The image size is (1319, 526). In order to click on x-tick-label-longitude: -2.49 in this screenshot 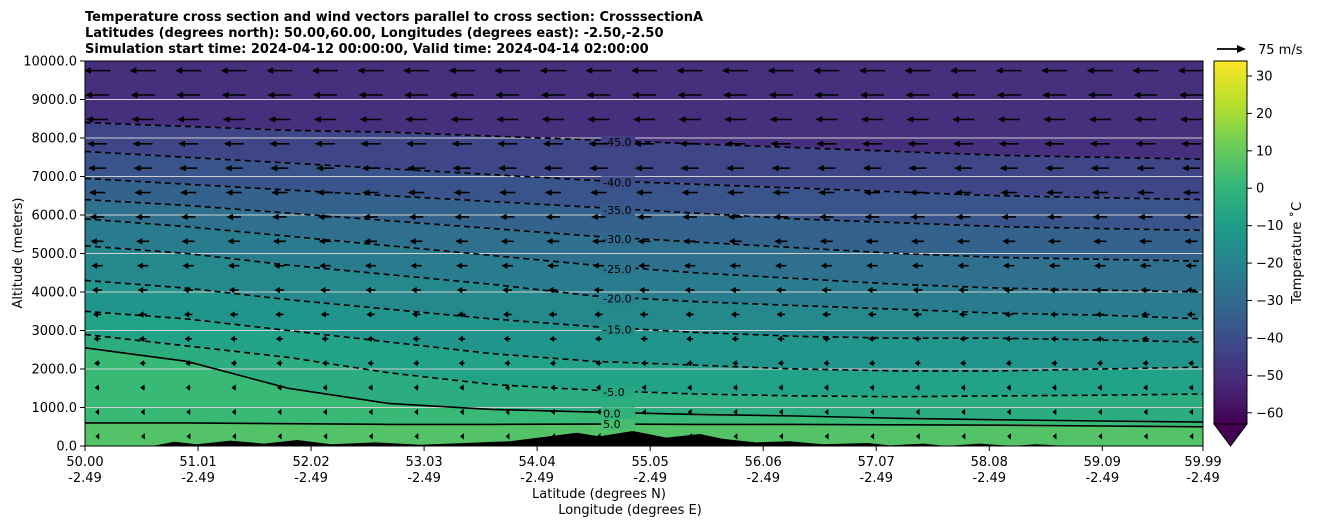, I will do `click(424, 478)`.